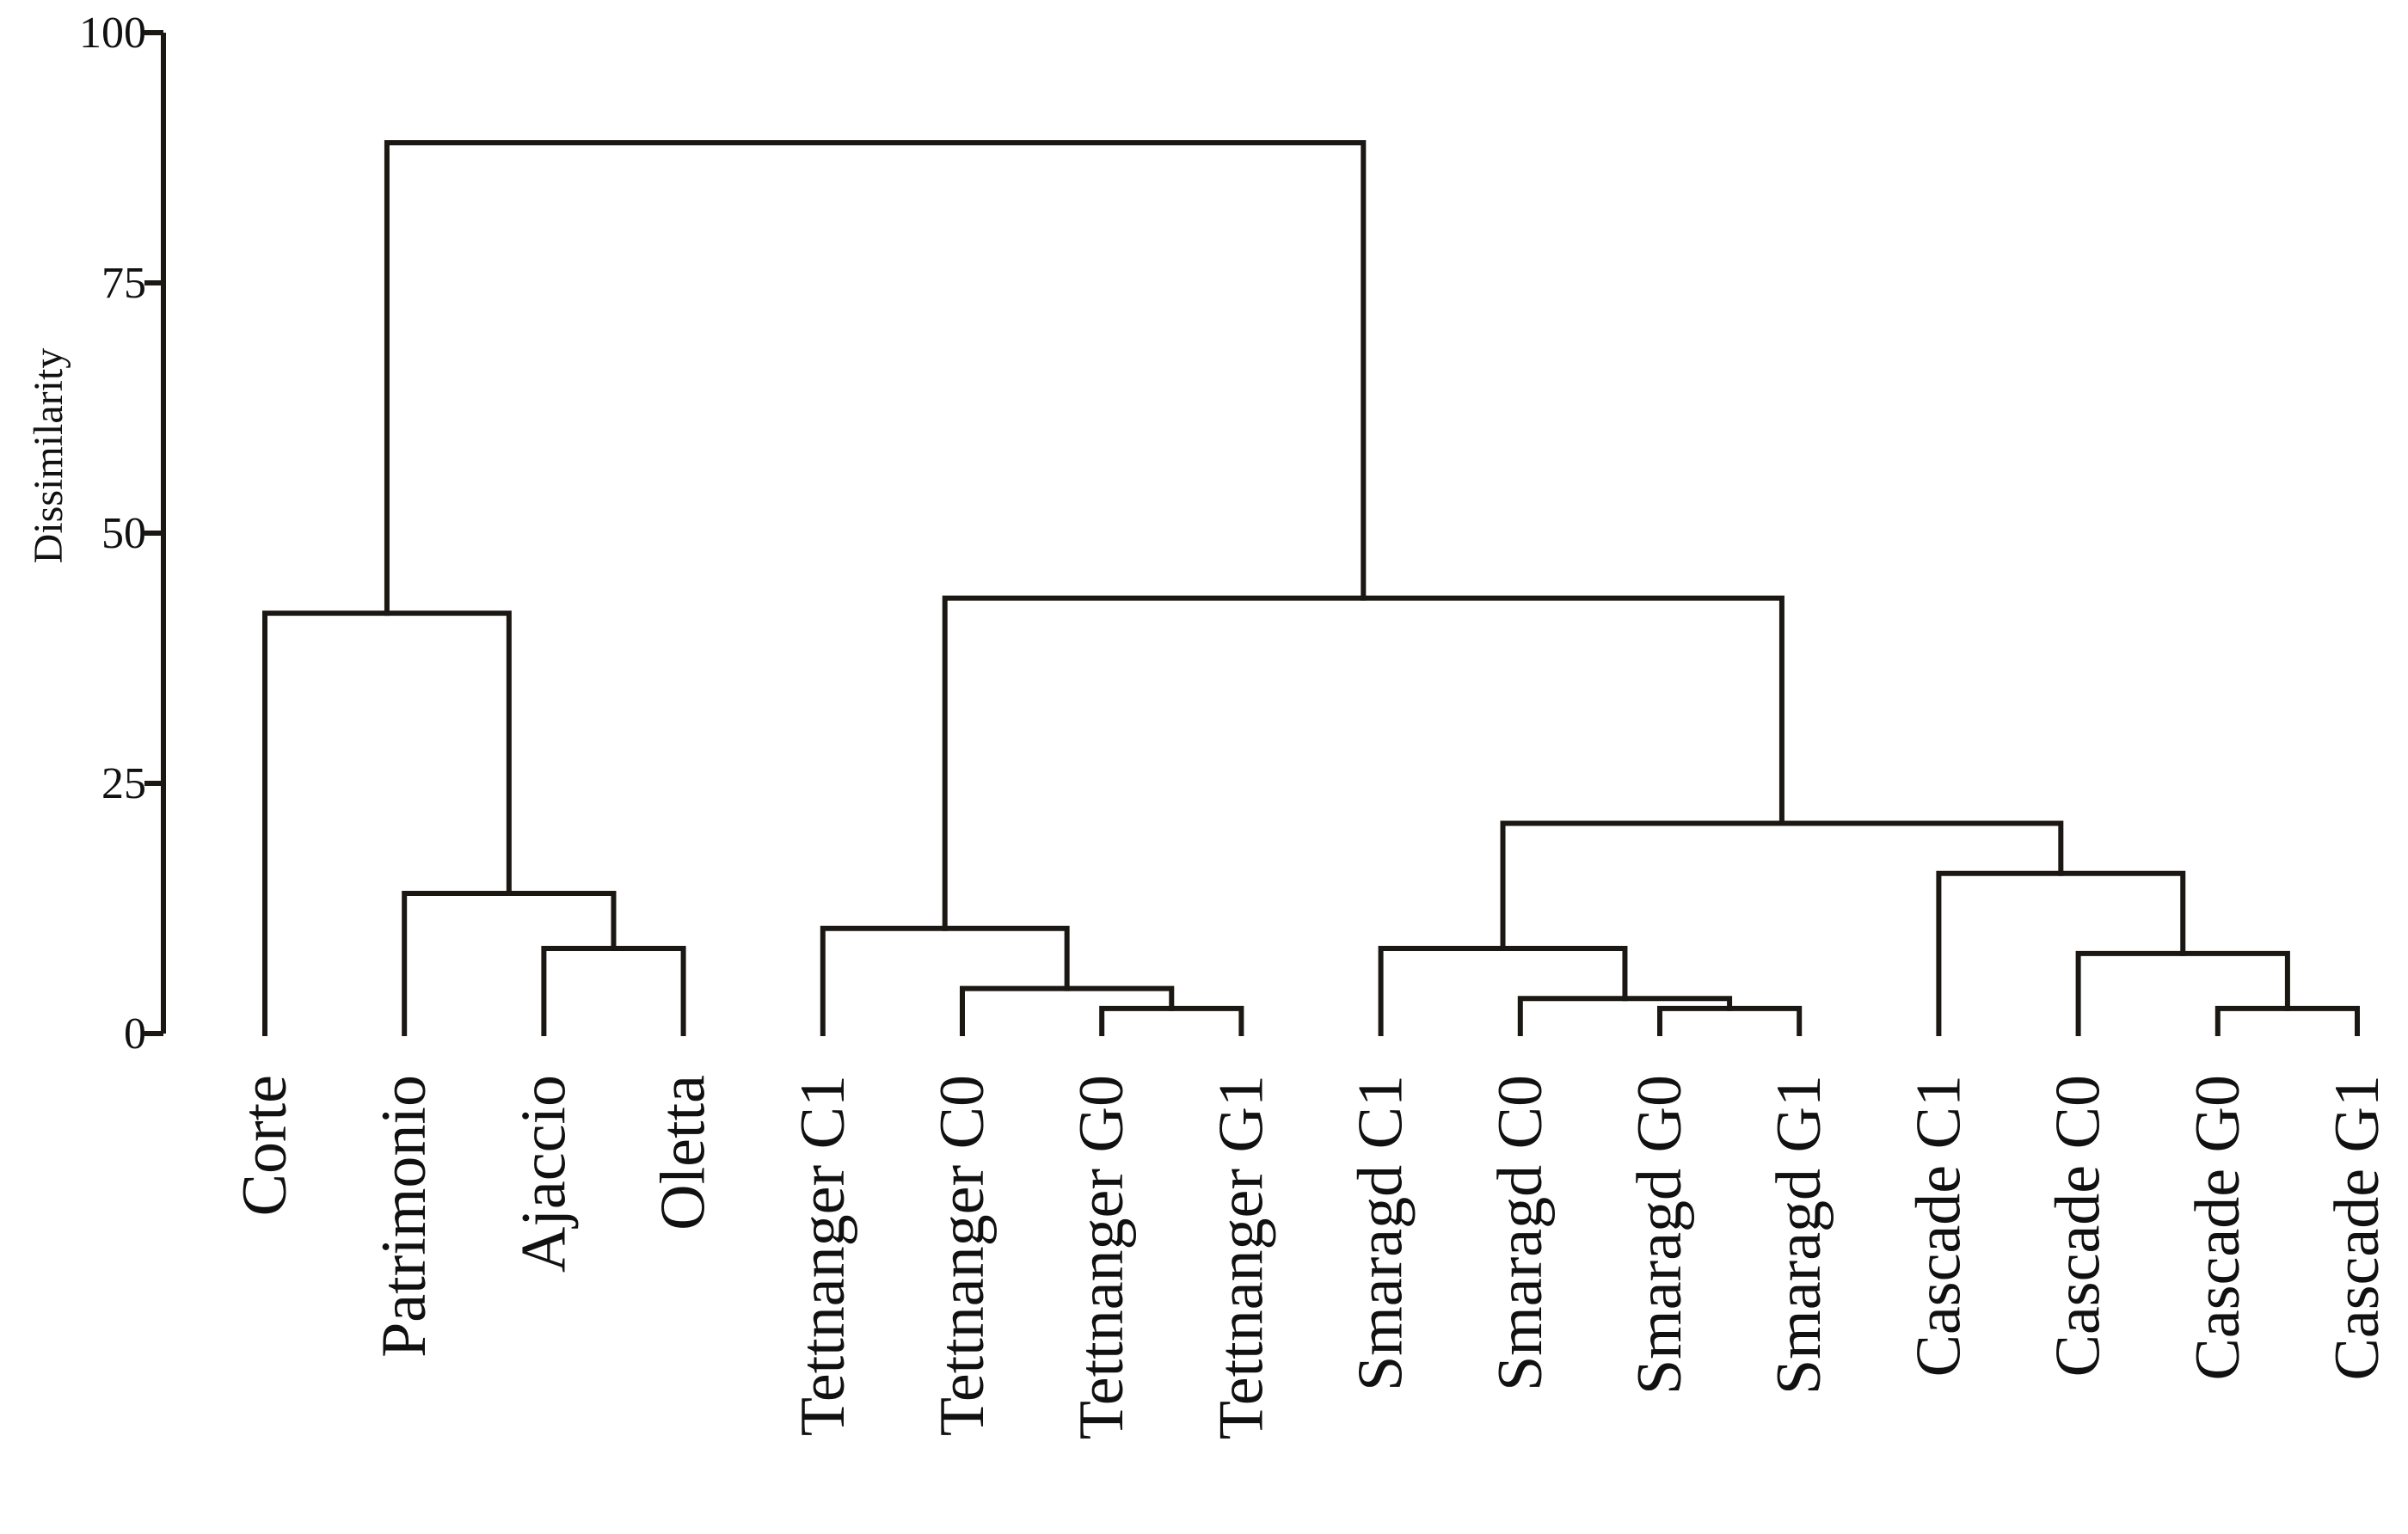 Image resolution: width=2408 pixels, height=1534 pixels. I want to click on y-tick-label: 100, so click(113, 33).